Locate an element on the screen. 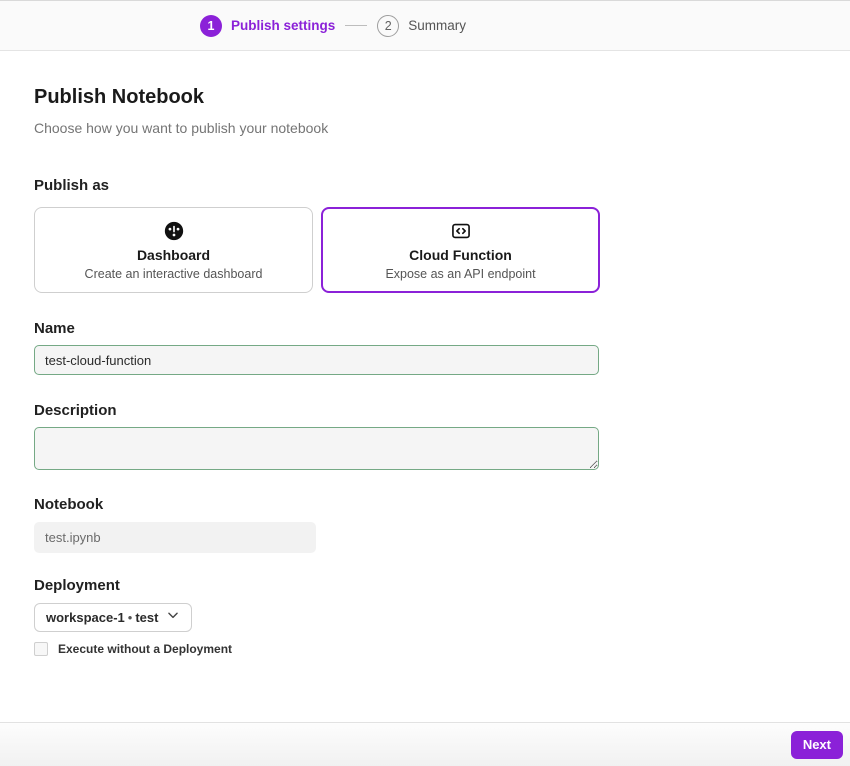 The height and width of the screenshot is (766, 850). stepper-bar: 1 Publish settings 2 Summary is located at coordinates (425, 26).